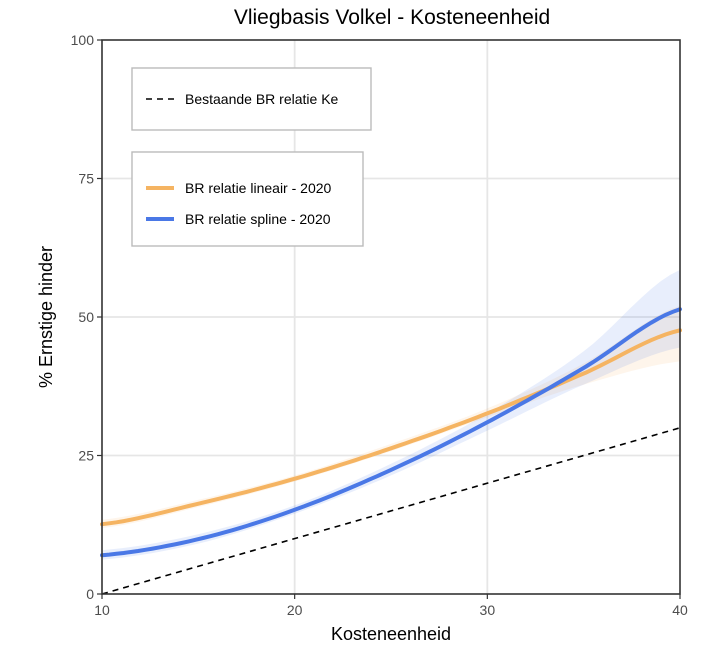  I want to click on x-tick-label: 20, so click(295, 610).